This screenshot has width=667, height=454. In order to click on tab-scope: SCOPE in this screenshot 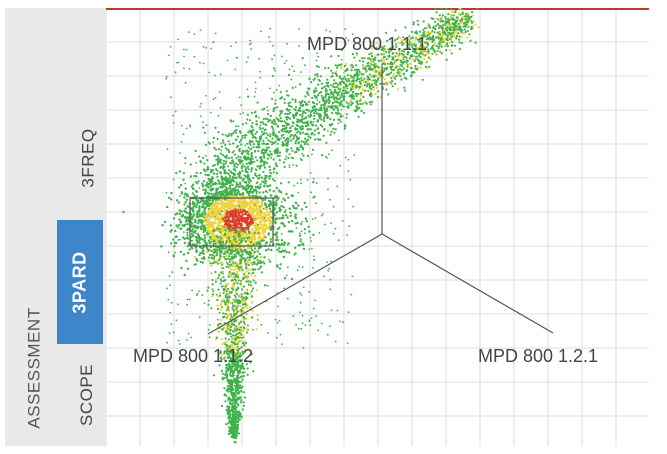, I will do `click(87, 395)`.